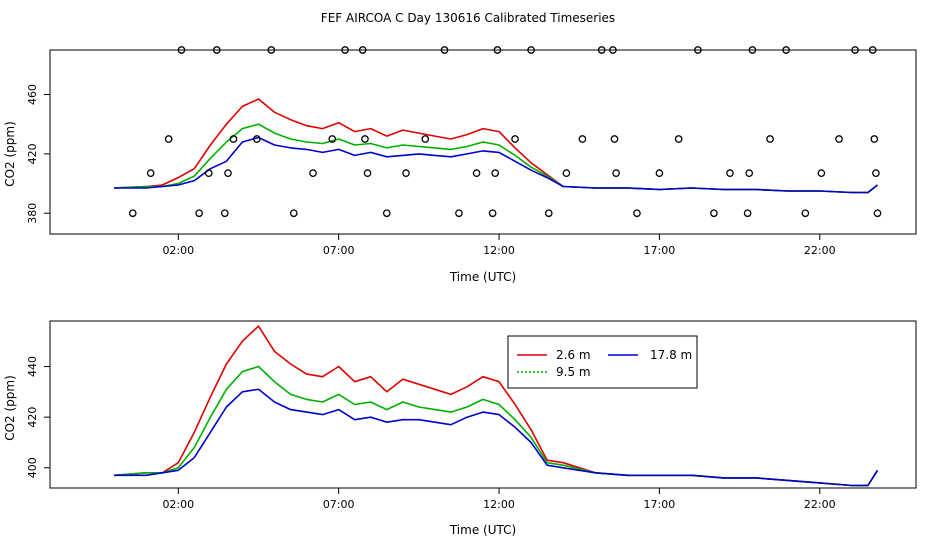 The height and width of the screenshot is (540, 936). I want to click on top-x-axis-title: Time (UTC), so click(482, 277).